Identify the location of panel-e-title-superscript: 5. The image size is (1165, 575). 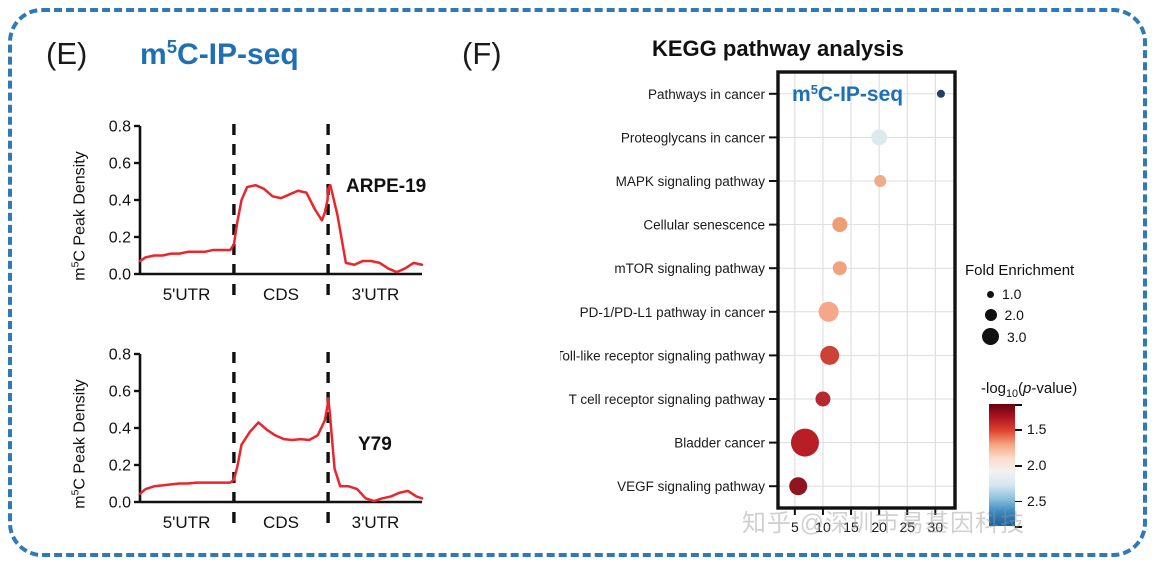
(172, 46).